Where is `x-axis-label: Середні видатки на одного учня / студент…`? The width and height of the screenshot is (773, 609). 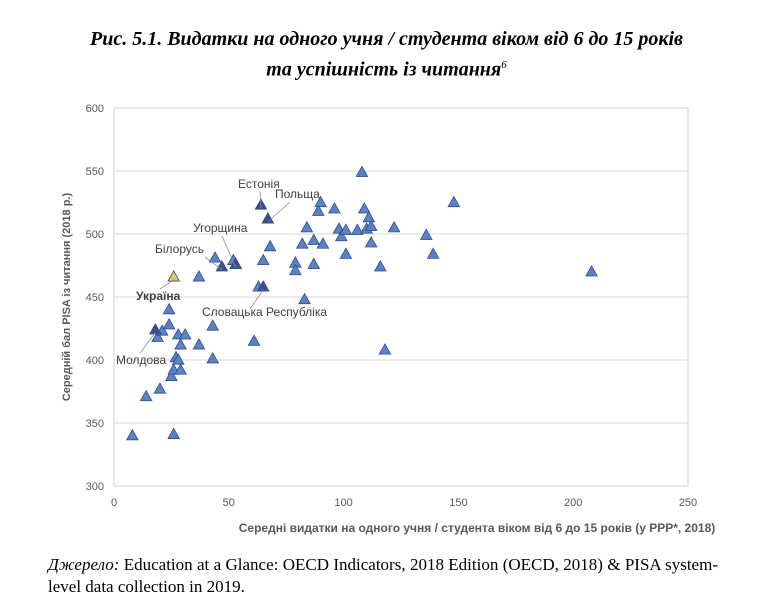 x-axis-label: Середні видатки на одного учня / студент… is located at coordinates (477, 528).